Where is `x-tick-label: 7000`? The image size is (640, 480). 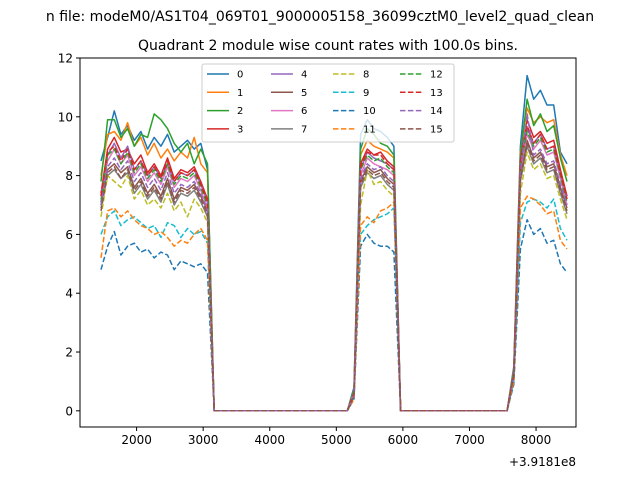
x-tick-label: 7000 is located at coordinates (469, 440).